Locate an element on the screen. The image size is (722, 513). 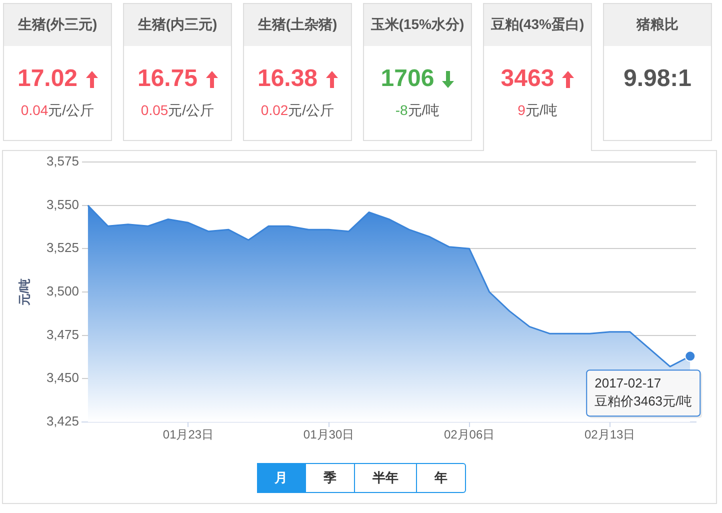
y-tick-label: 3,525 is located at coordinates (62, 248).